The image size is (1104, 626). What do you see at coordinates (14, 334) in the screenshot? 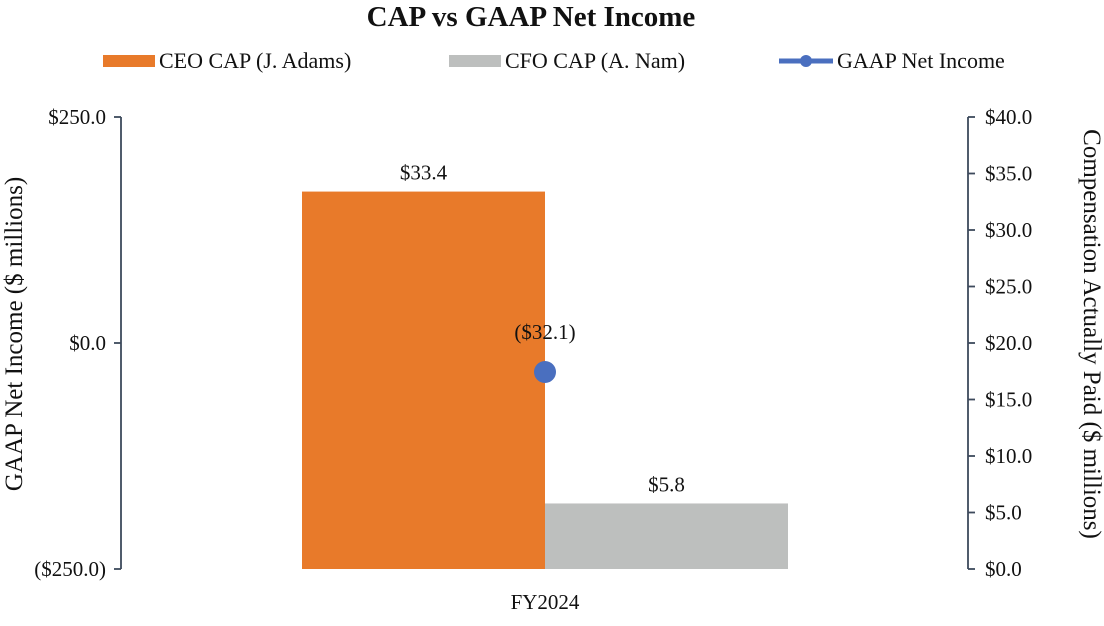
I see `left-axis-title: GAAP Net Income ($ millions)` at bounding box center [14, 334].